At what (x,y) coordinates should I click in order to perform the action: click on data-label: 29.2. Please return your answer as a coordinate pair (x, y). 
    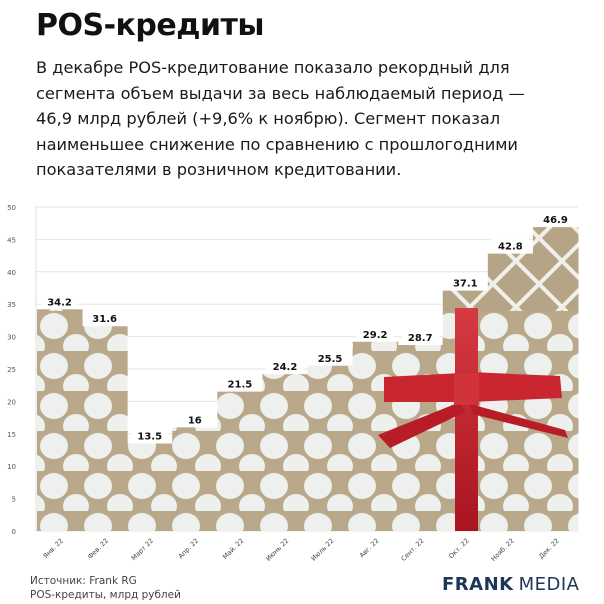
    Looking at the image, I should click on (375, 335).